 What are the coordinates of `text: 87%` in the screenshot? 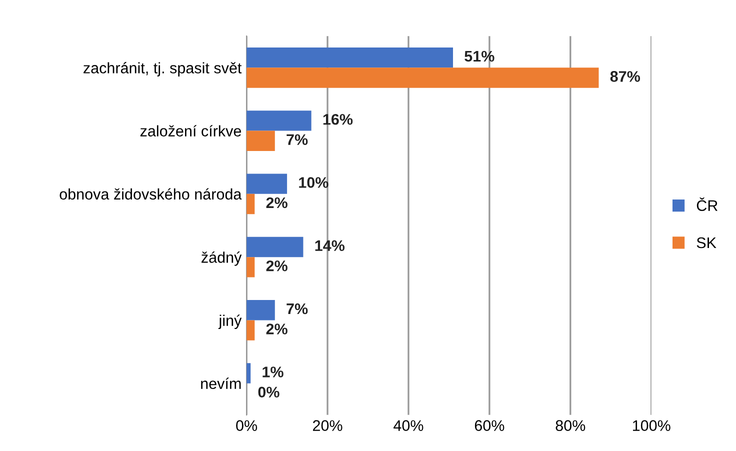 It's located at (625, 76).